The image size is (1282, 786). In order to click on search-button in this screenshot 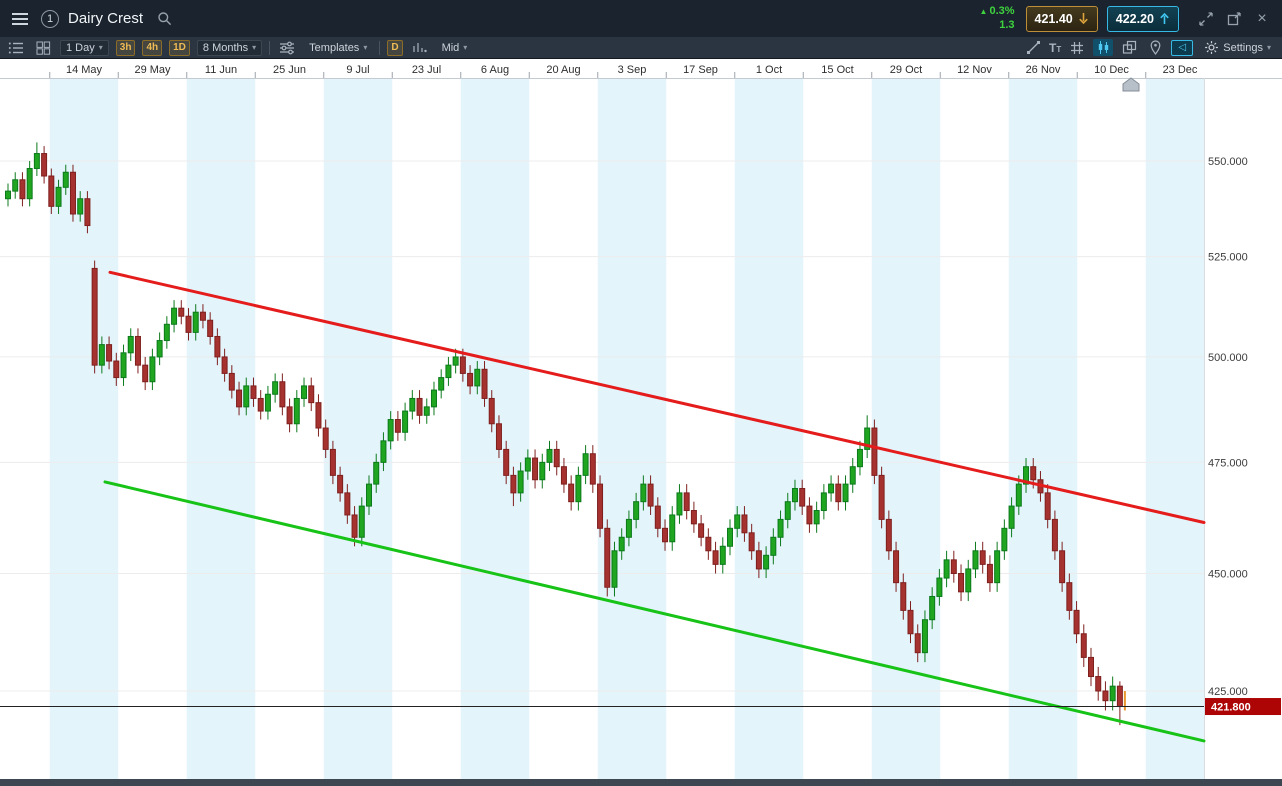, I will do `click(164, 19)`.